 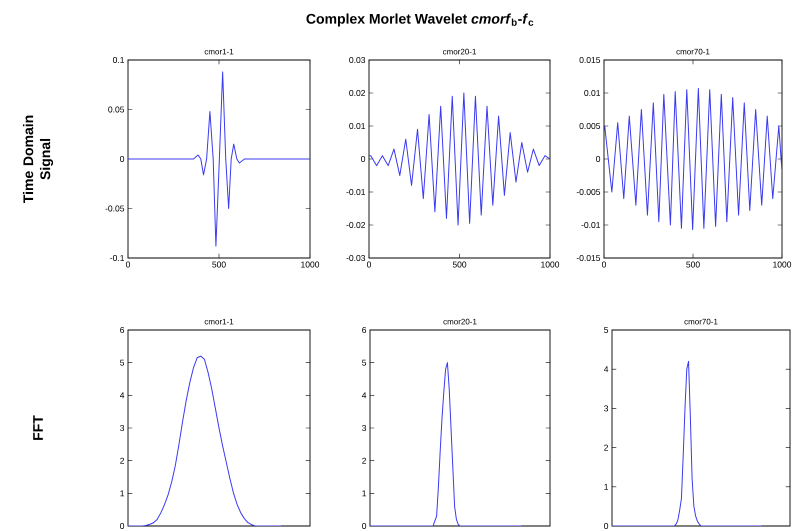 What do you see at coordinates (590, 60) in the screenshot?
I see `y-tick-label: 0.015` at bounding box center [590, 60].